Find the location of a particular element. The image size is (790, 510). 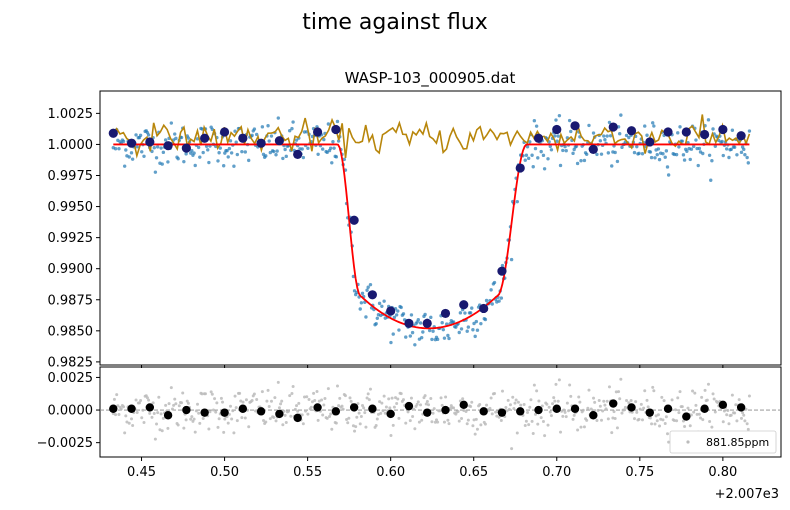

y-tick-label: 1.0000 is located at coordinates (71, 145).